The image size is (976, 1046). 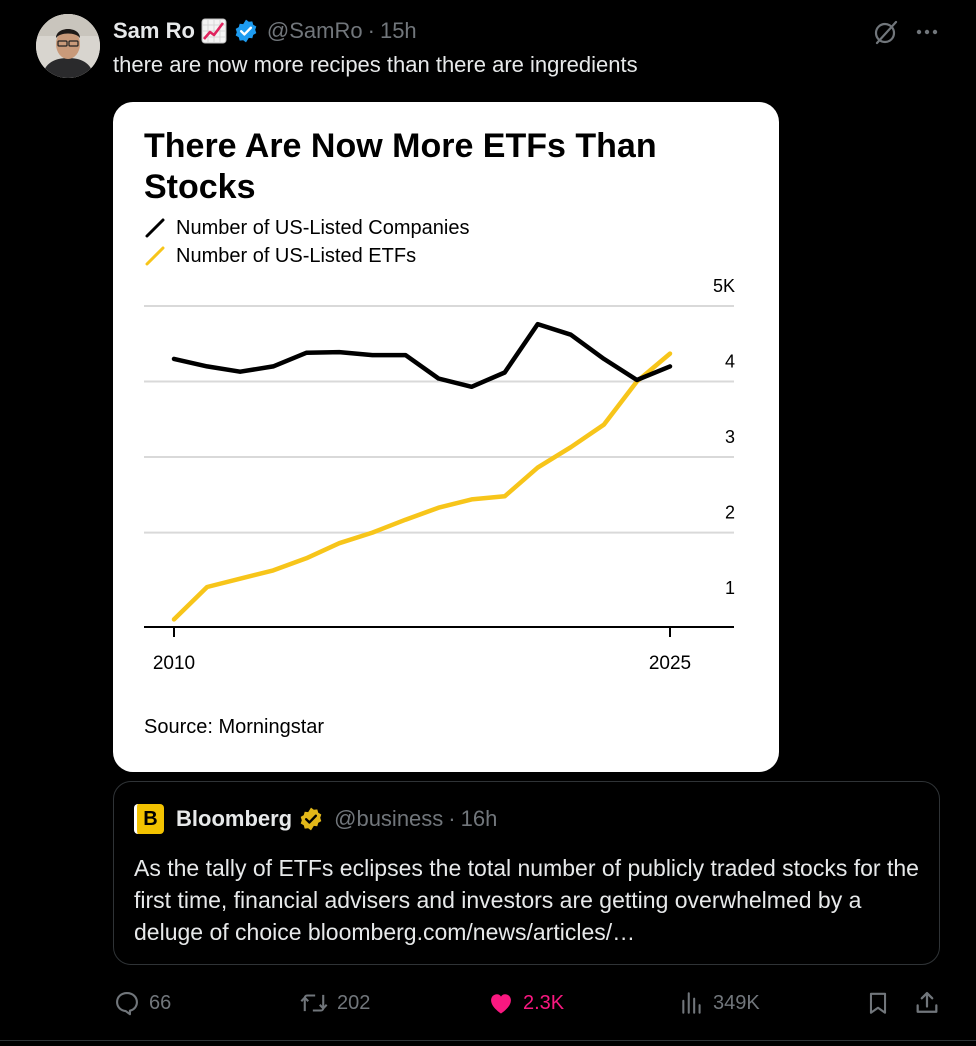 What do you see at coordinates (927, 34) in the screenshot?
I see `more-options-icon` at bounding box center [927, 34].